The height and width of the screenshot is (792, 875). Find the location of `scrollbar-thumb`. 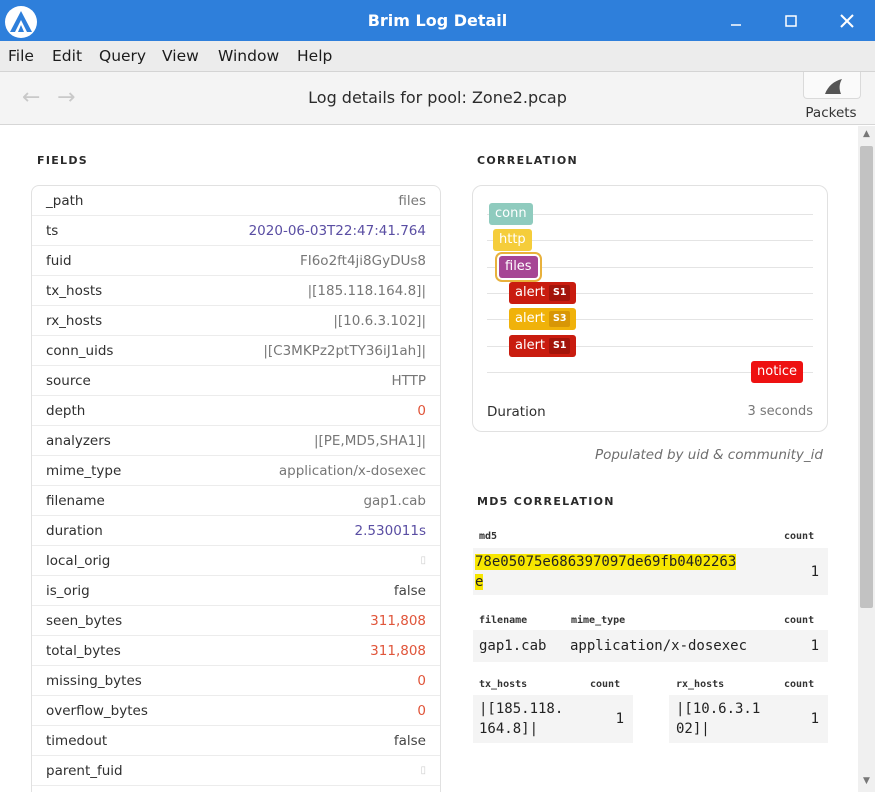

scrollbar-thumb is located at coordinates (866, 377).